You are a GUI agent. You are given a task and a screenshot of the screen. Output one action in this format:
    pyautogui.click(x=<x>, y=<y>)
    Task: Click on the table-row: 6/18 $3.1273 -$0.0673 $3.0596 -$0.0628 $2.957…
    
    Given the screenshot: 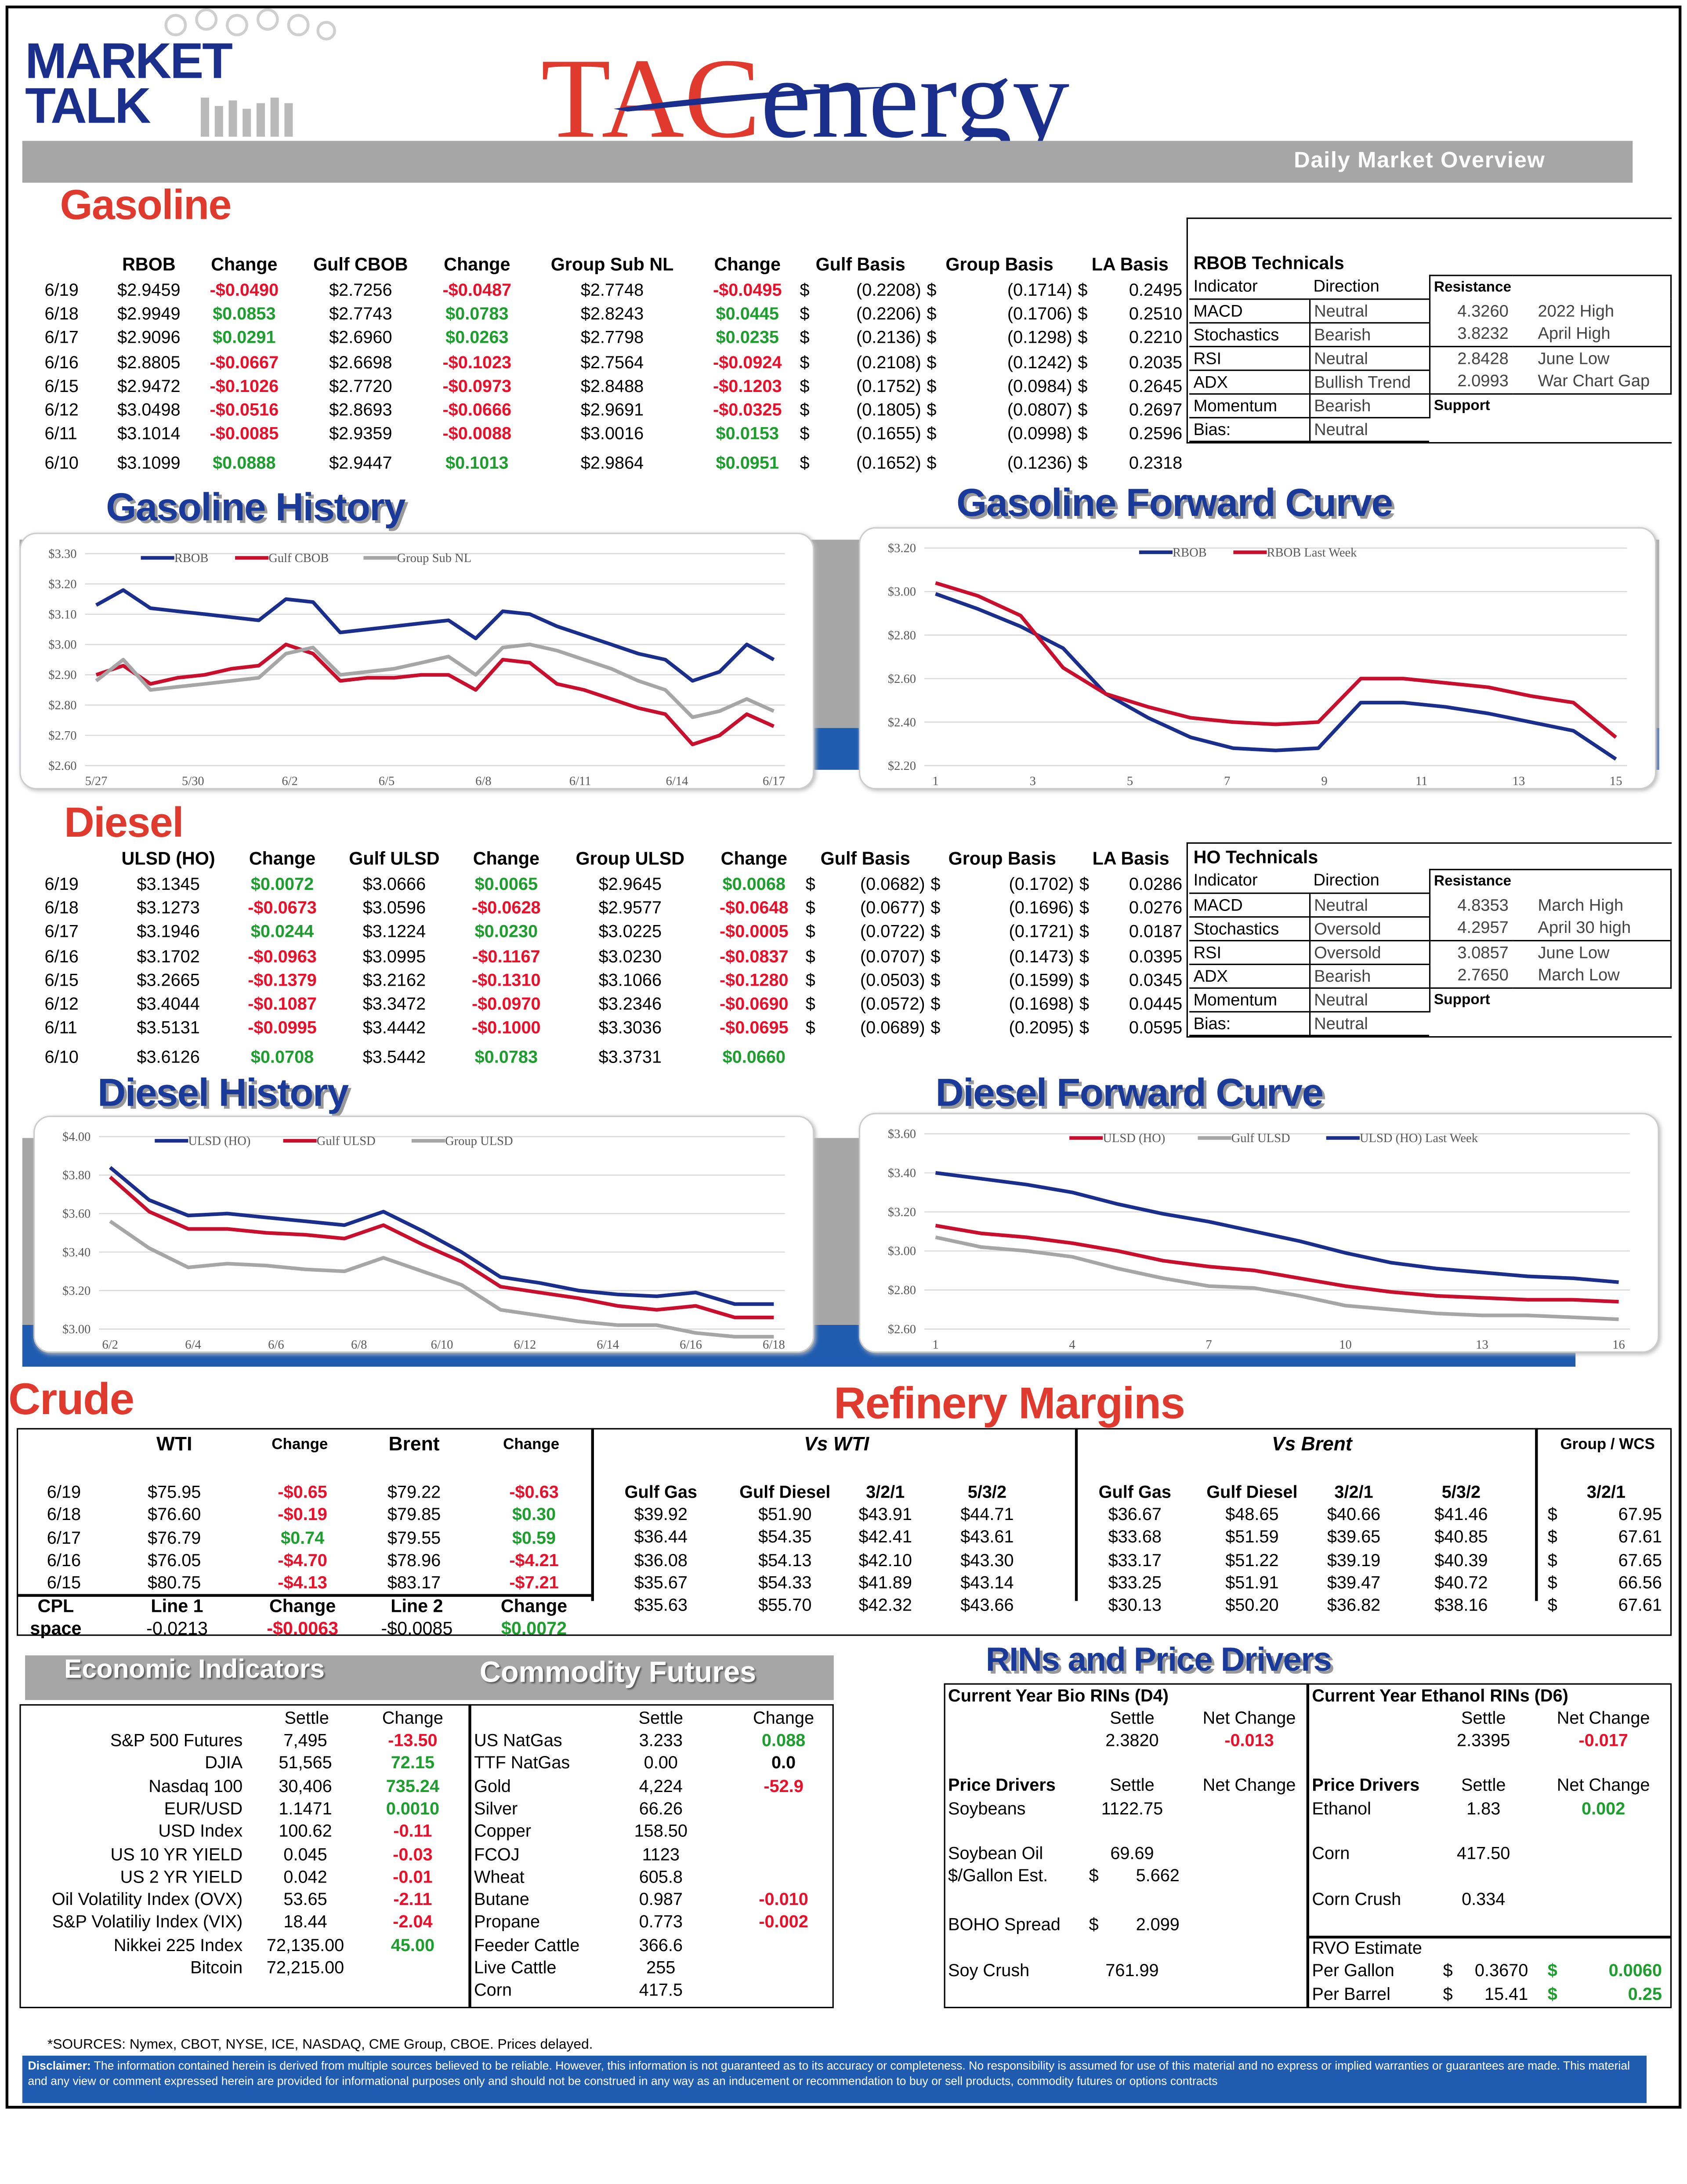 What is the action you would take?
    pyautogui.click(x=613, y=908)
    